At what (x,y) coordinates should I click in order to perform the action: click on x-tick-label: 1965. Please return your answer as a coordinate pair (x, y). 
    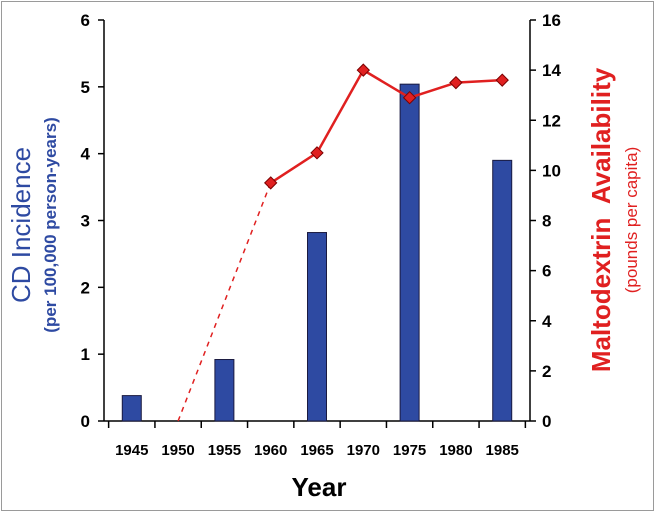
    Looking at the image, I should click on (316, 450).